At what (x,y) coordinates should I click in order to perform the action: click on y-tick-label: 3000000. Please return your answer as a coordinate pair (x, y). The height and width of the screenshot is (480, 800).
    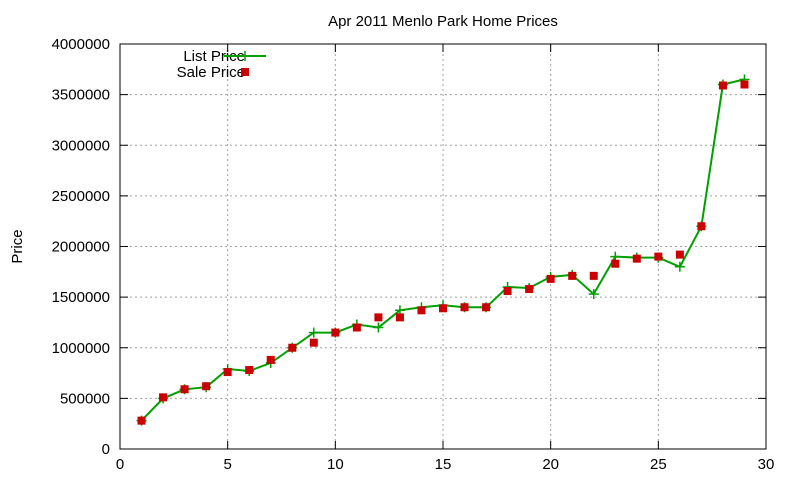
    Looking at the image, I should click on (81, 145).